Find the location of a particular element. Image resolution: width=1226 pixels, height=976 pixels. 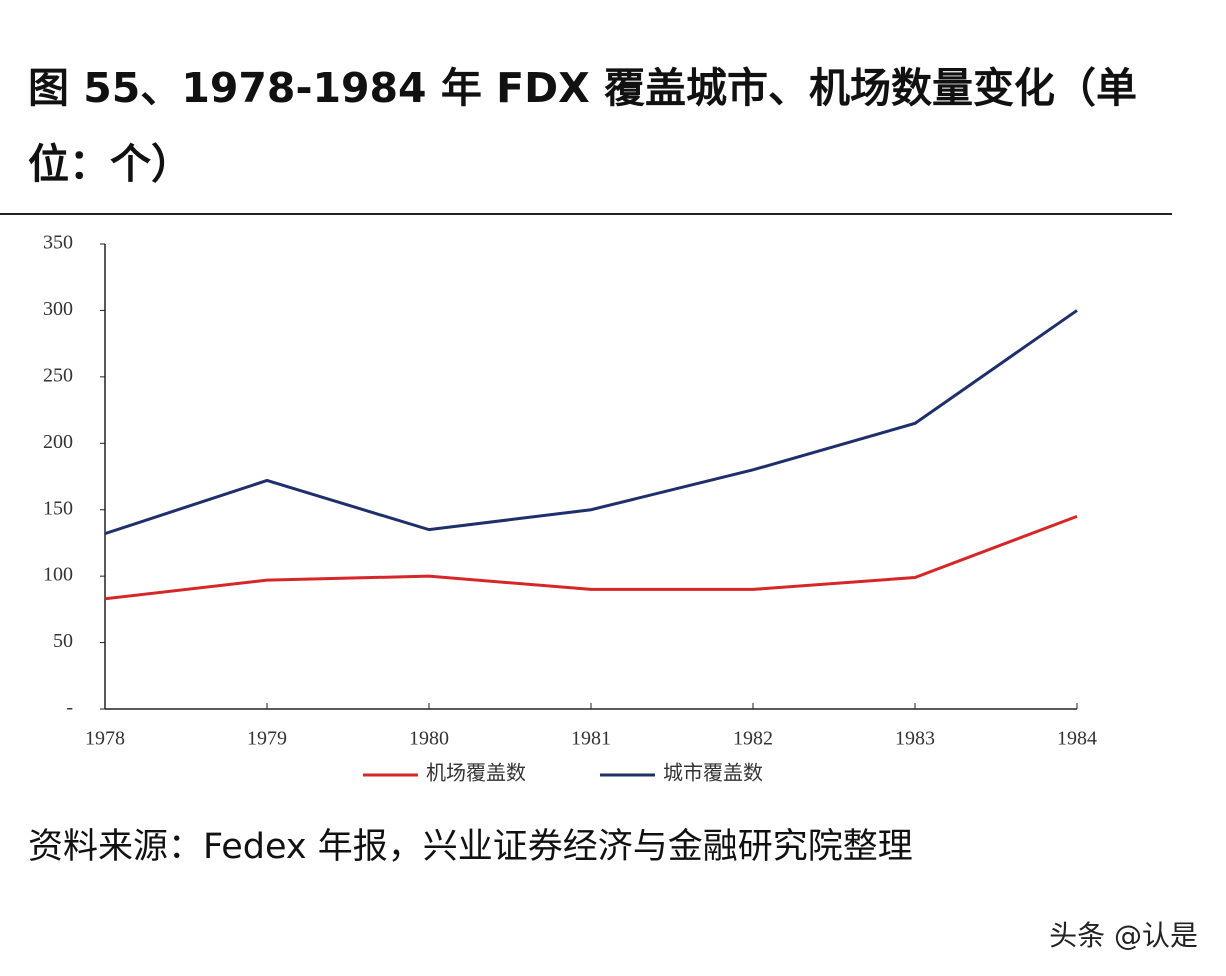

y-tick-label: 100 is located at coordinates (58, 575).